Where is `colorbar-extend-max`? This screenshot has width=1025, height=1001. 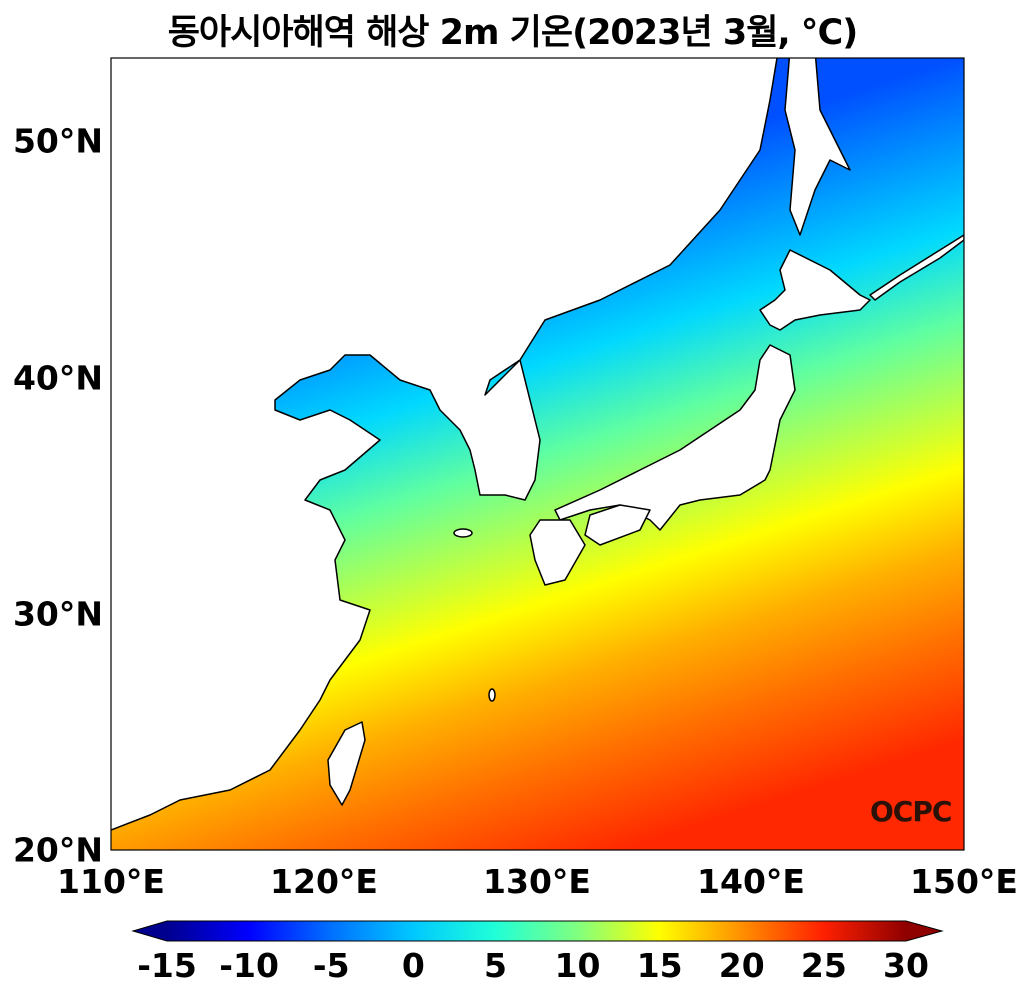
colorbar-extend-max is located at coordinates (924, 931).